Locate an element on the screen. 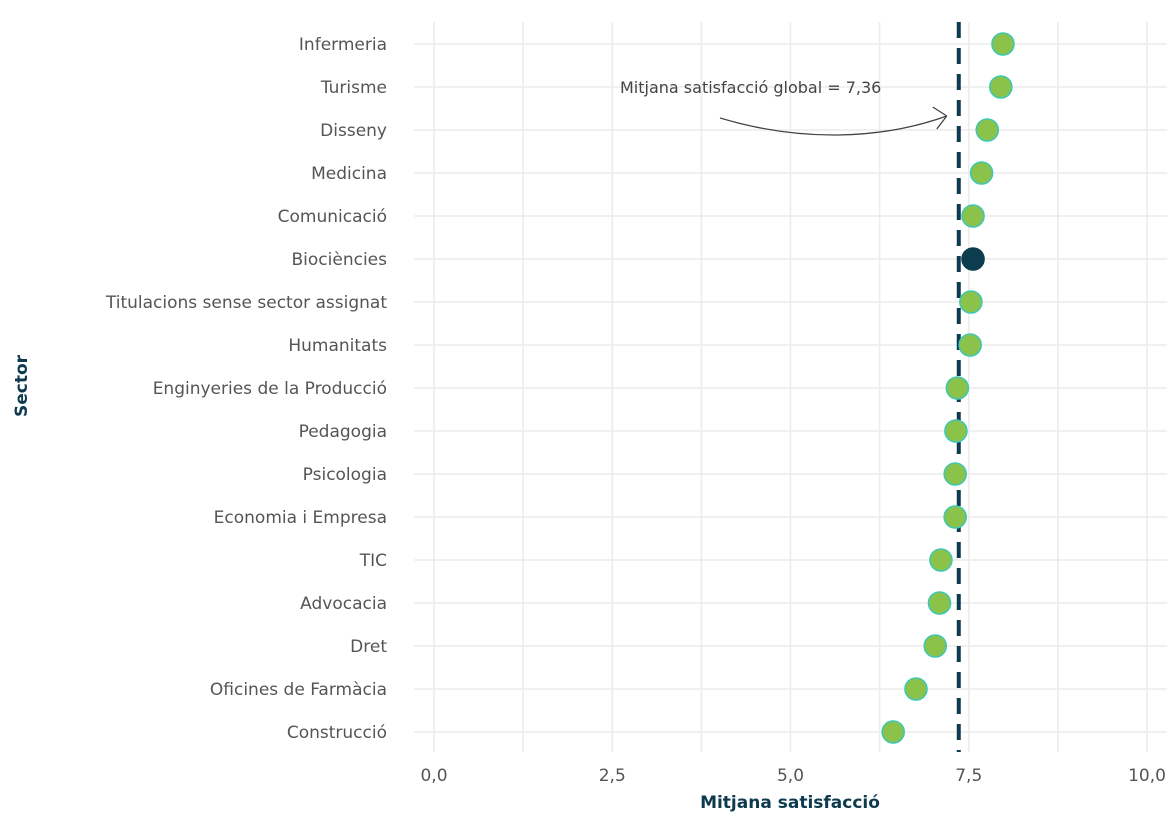  category-label: Advocacia is located at coordinates (343, 604).